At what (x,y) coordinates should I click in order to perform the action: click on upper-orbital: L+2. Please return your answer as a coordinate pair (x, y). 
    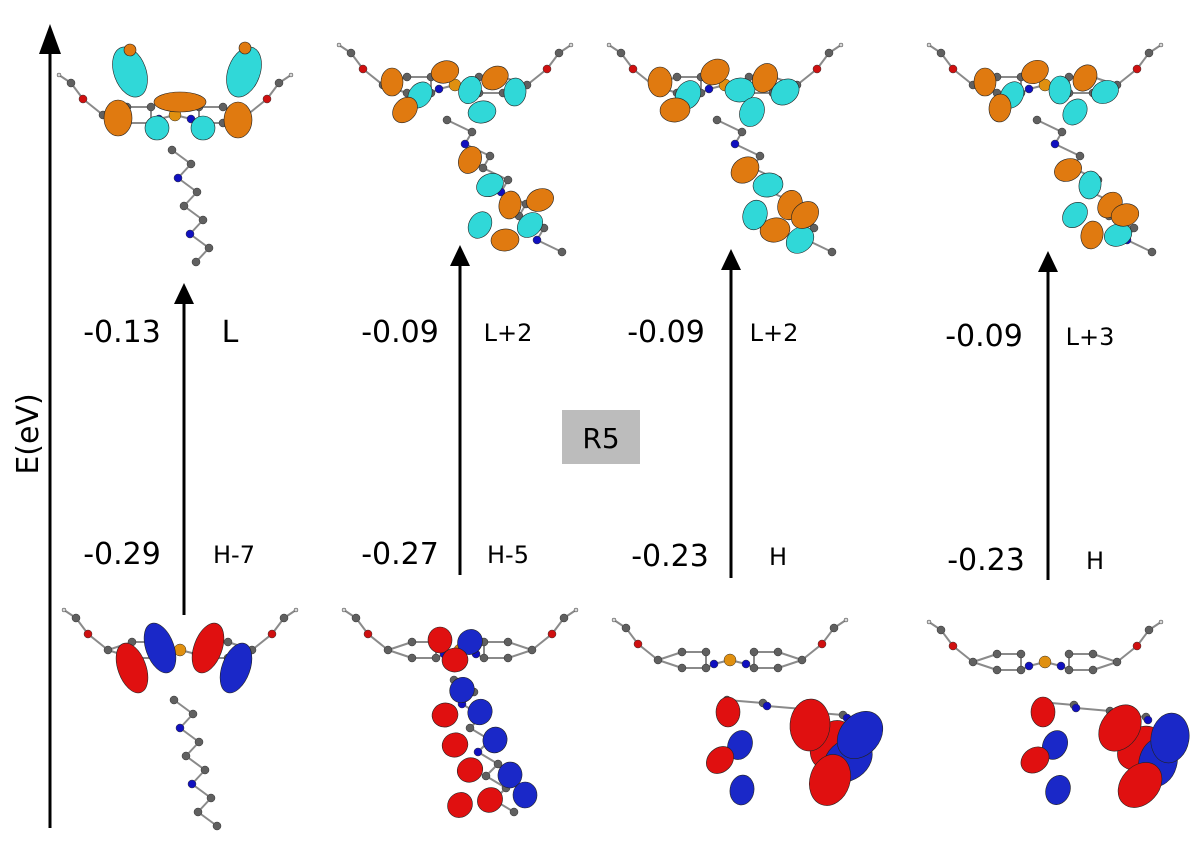
    Looking at the image, I should click on (508, 333).